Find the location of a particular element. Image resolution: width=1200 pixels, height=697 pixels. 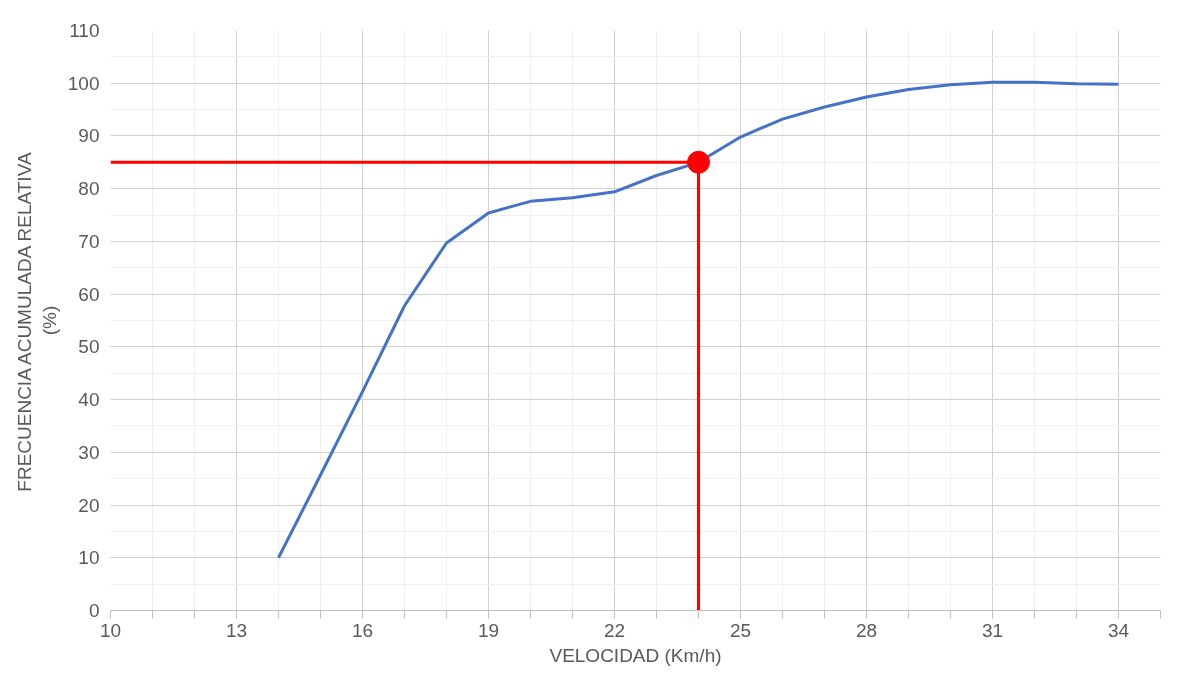

x-tick-label: 10 is located at coordinates (110, 630).